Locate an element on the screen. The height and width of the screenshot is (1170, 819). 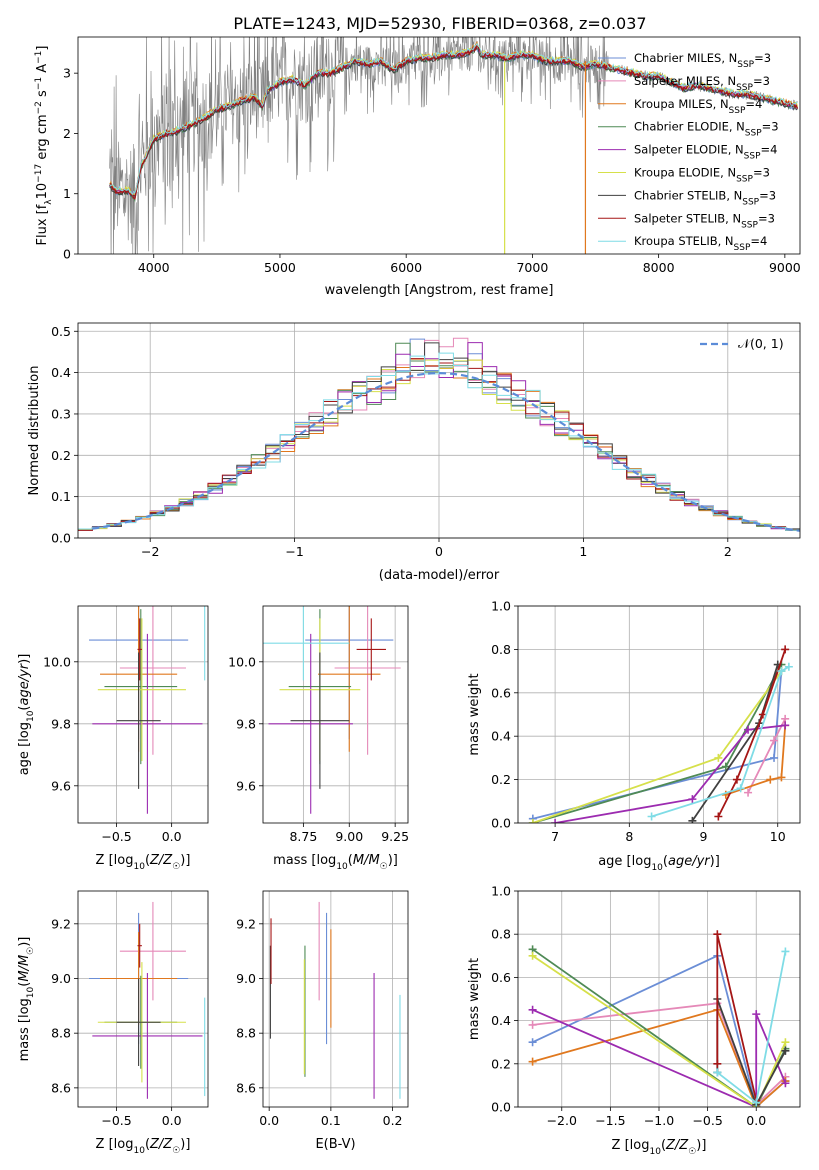
y-tick-label: 0.2 is located at coordinates (61, 455).